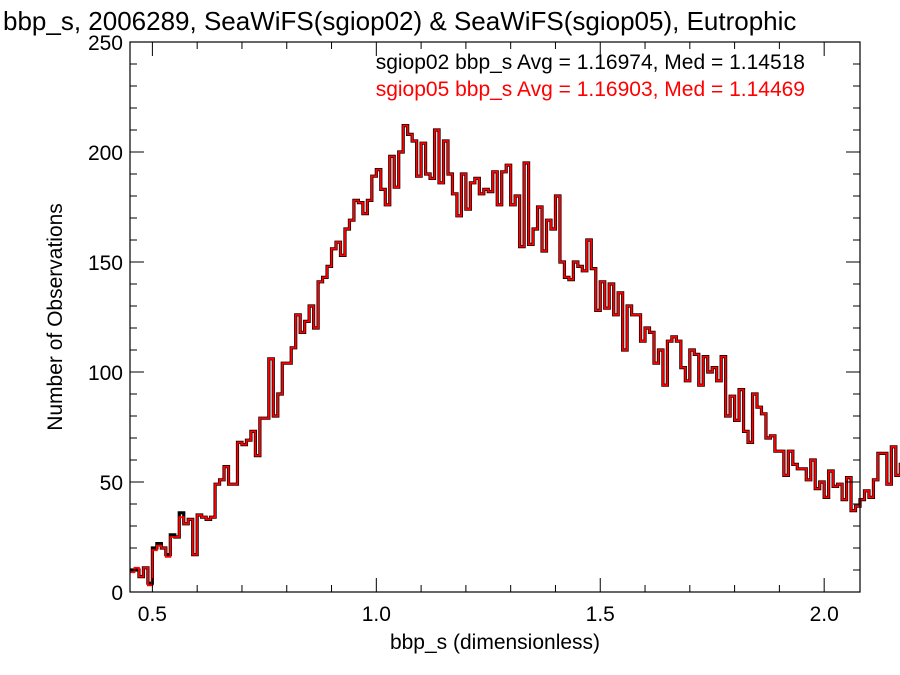  Describe the element at coordinates (152, 614) in the screenshot. I see `x-tick-label: 0.5` at that location.